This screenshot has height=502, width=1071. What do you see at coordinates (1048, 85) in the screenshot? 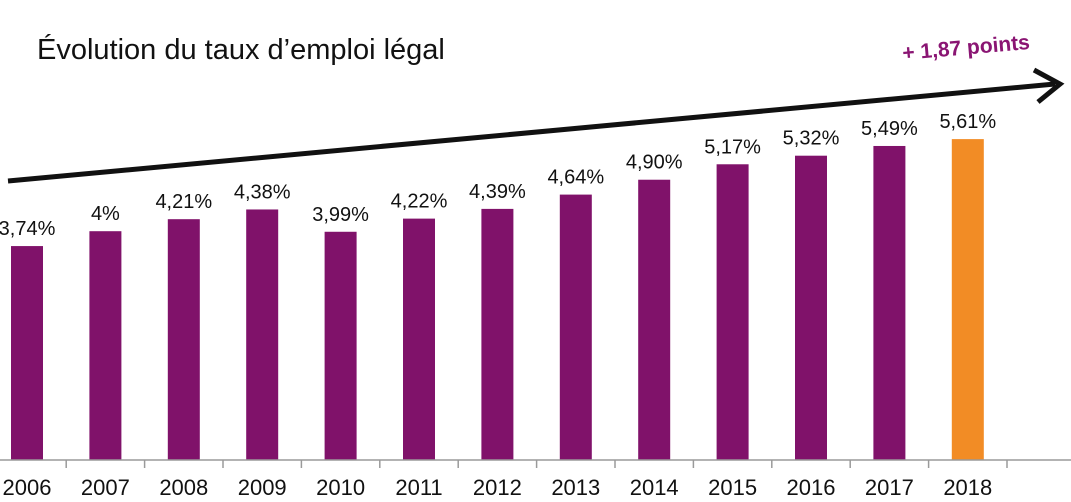
I see `trend-arrow-head` at bounding box center [1048, 85].